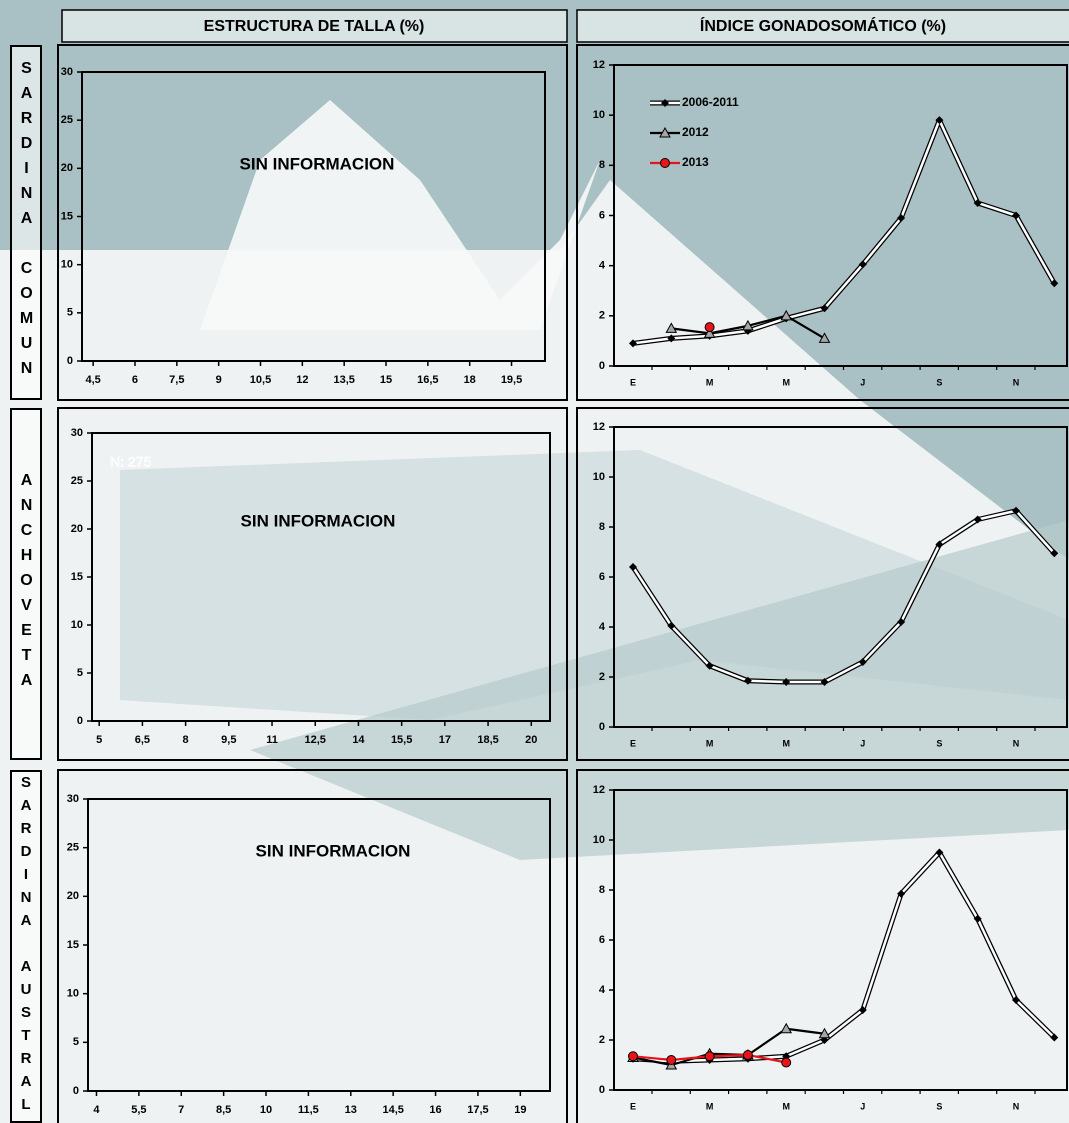  I want to click on x-tick-label: 8, so click(186, 740).